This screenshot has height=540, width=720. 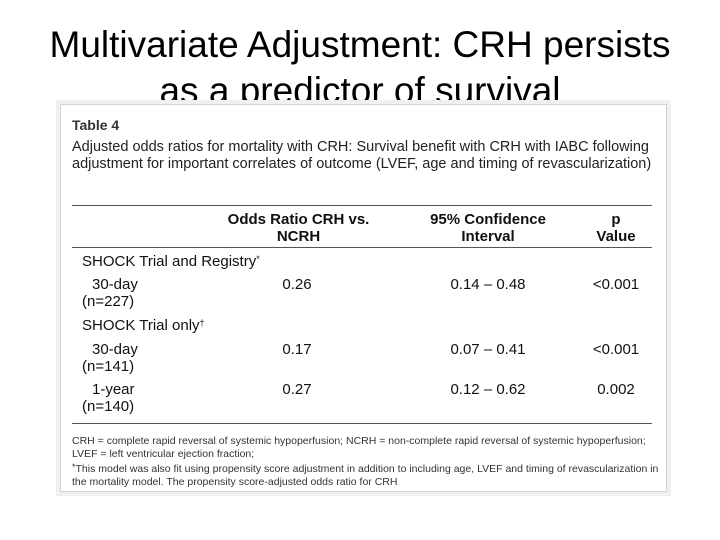 I want to click on cell-p-value: 0.002, so click(x=616, y=389).